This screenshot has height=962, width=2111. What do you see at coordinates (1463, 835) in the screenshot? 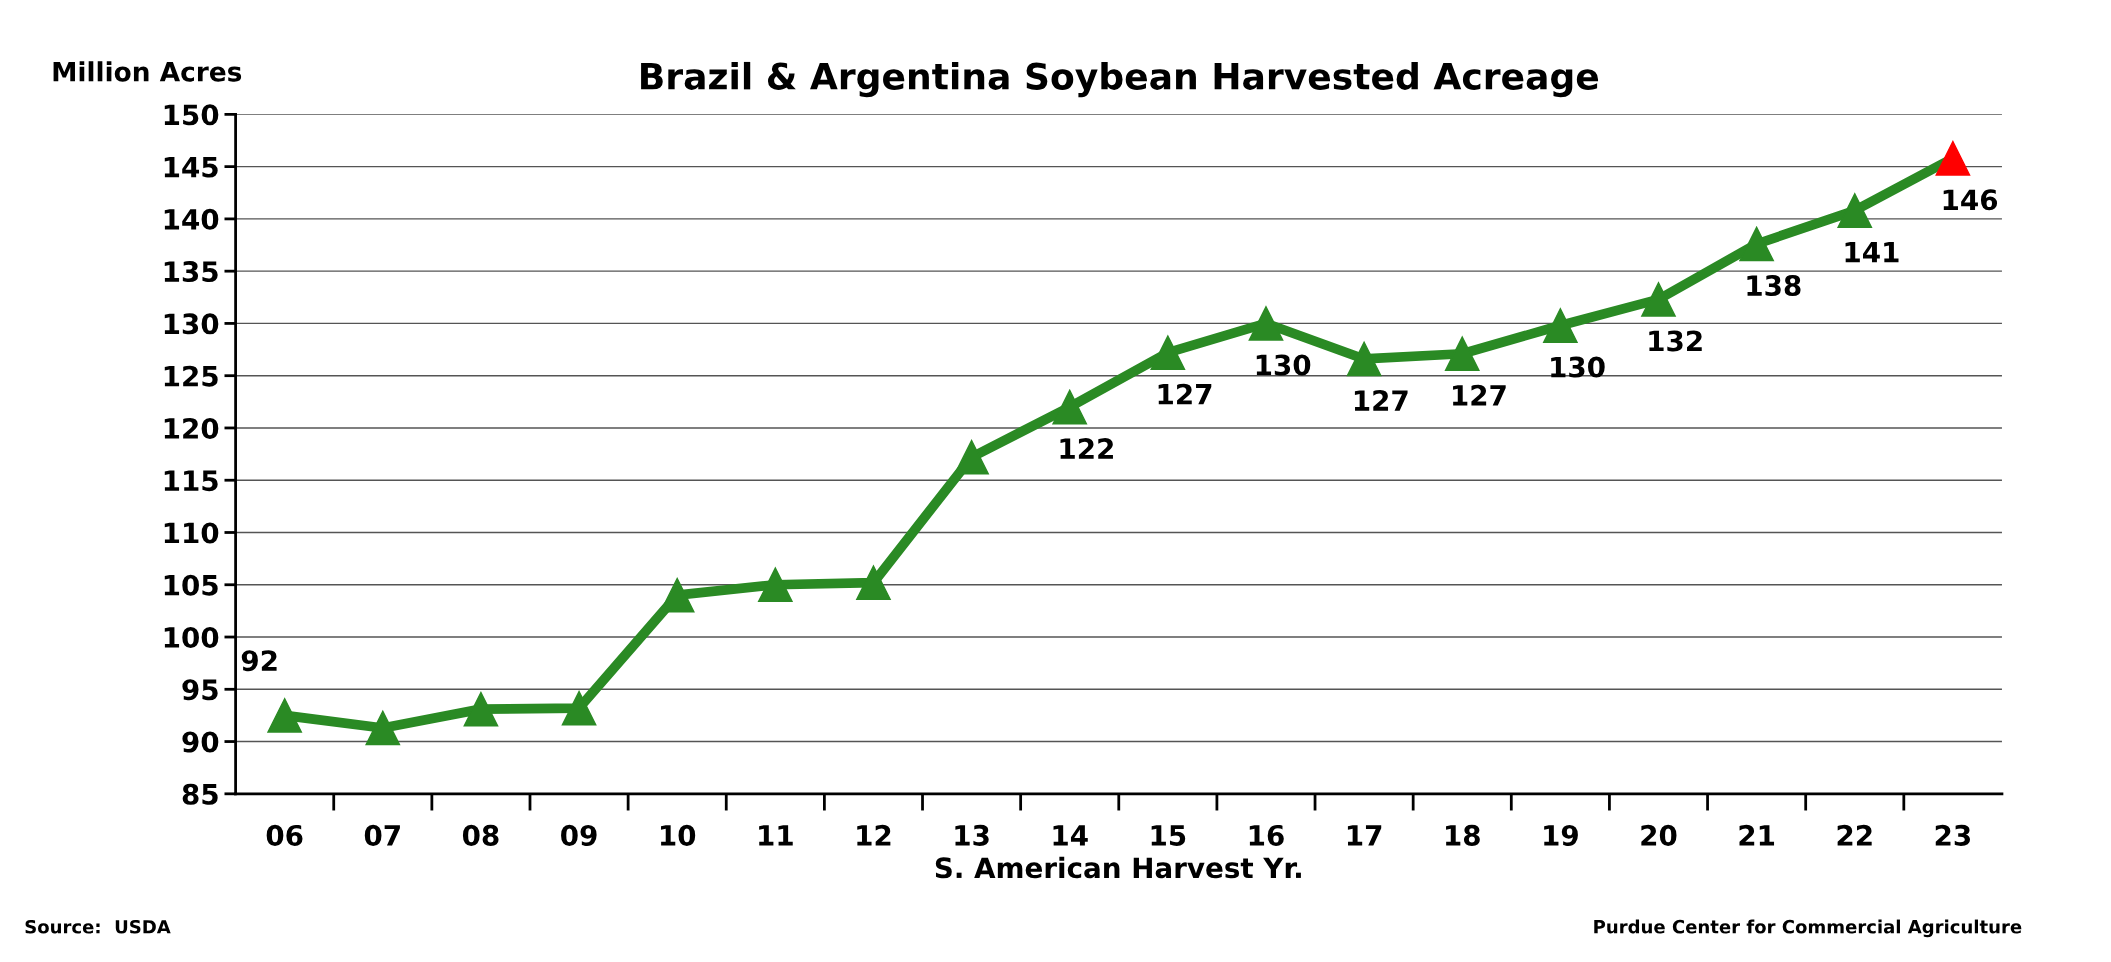
I see `x-tick-label: 18` at bounding box center [1463, 835].